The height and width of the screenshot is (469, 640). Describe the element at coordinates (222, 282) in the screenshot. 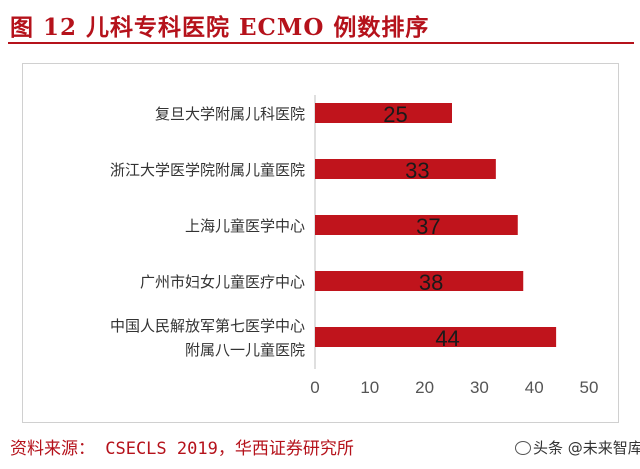

I see `category-label-3: 广州市妇女儿童医疗中心` at that location.